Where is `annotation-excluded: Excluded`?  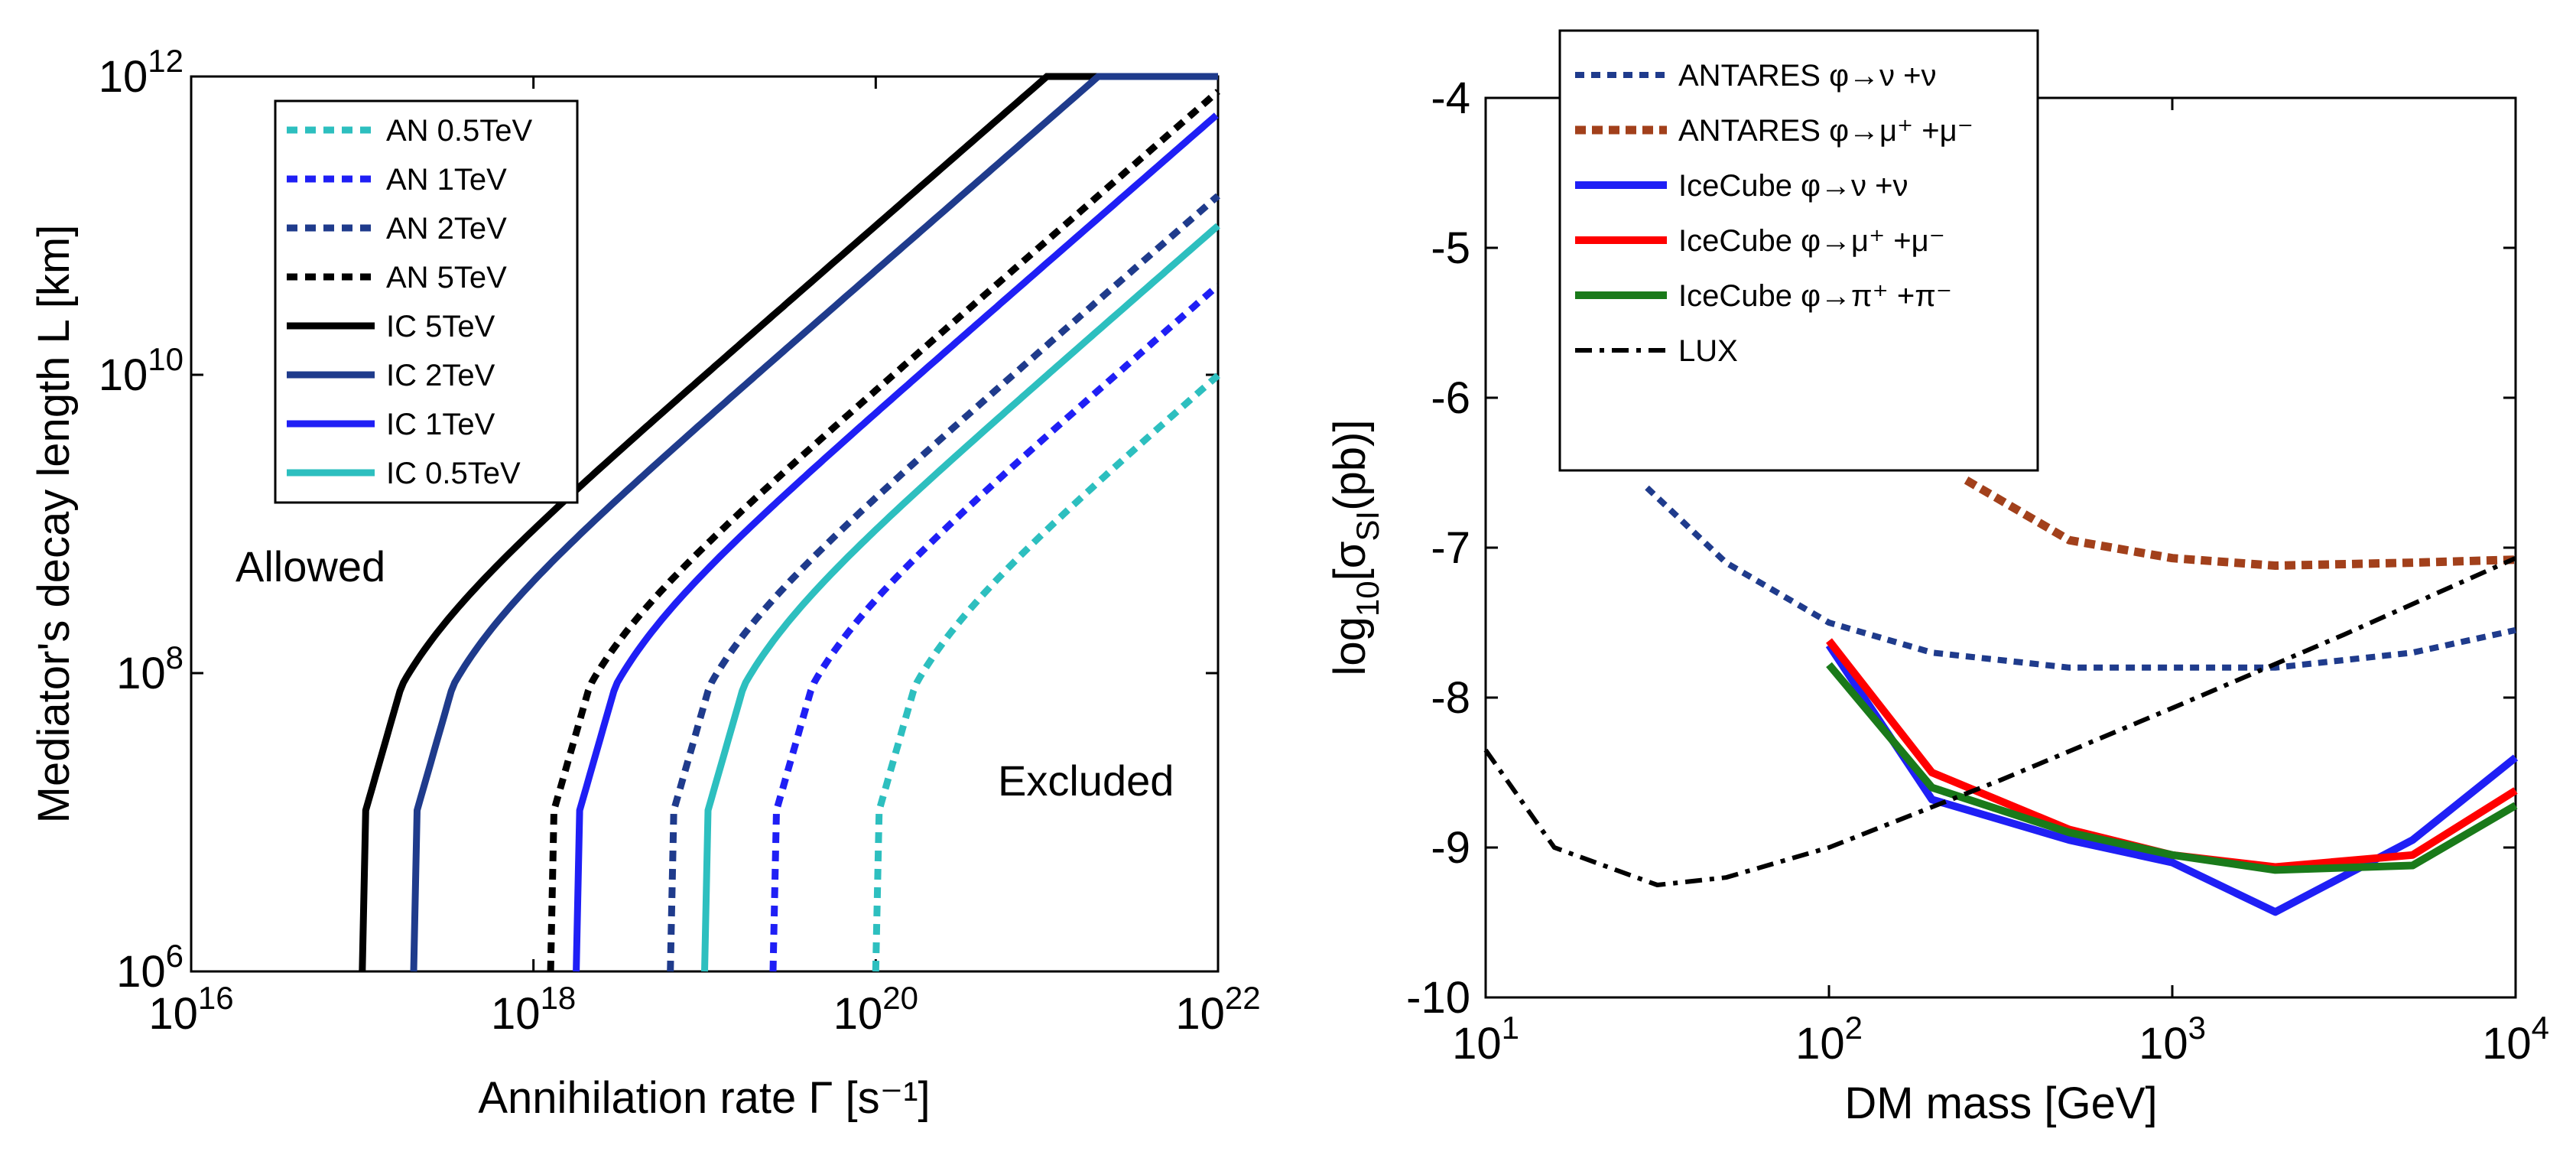 annotation-excluded: Excluded is located at coordinates (1086, 780).